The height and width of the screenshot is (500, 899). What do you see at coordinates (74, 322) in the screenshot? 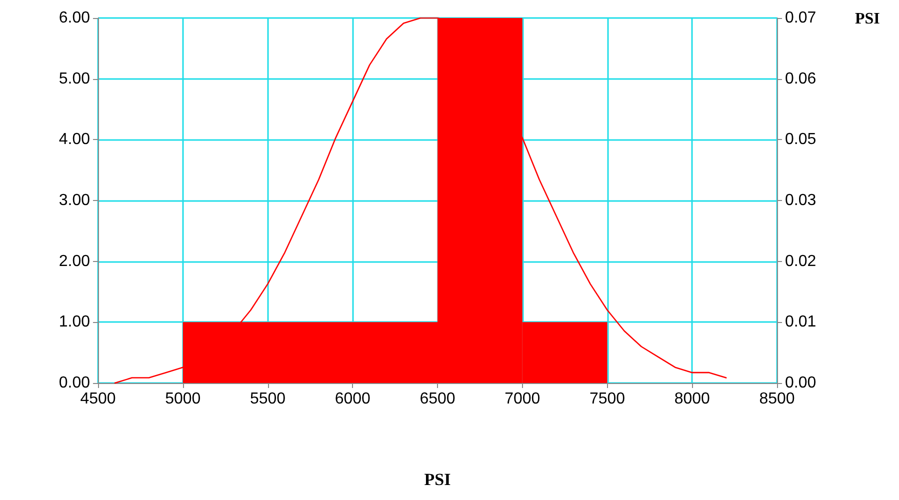
I see `y-tick-label: 1.00` at bounding box center [74, 322].